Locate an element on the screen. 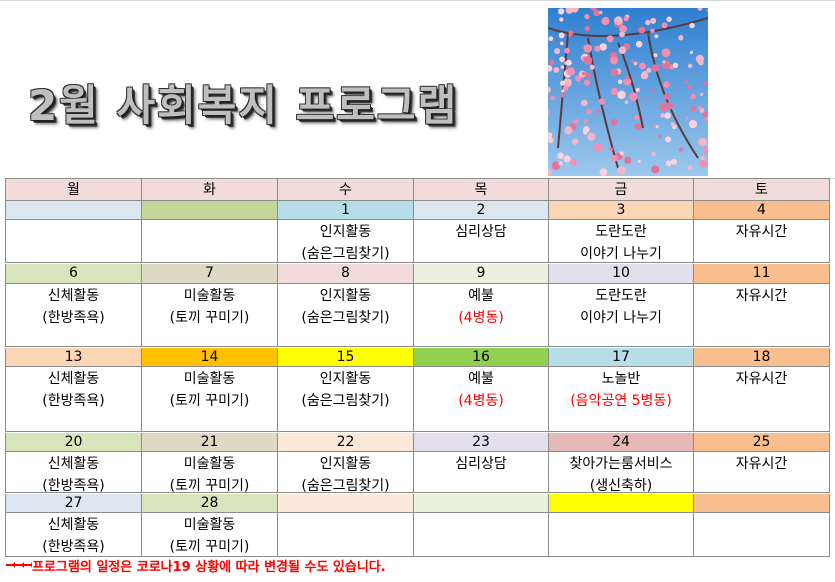 This screenshot has height=582, width=835. program-line: (토끼 꾸미기) is located at coordinates (209, 401).